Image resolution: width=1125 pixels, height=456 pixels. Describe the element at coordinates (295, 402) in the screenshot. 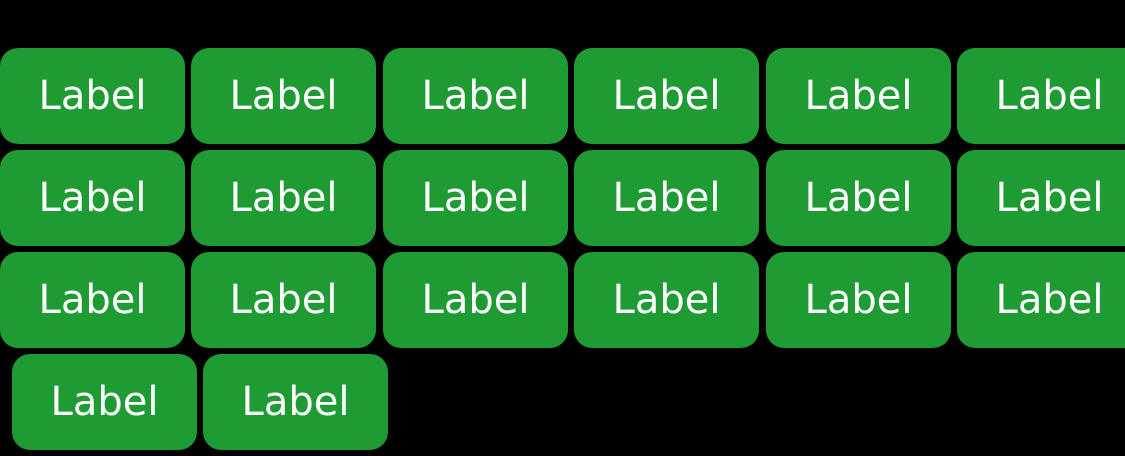

I see `label-chip-r4-c2: Label` at that location.